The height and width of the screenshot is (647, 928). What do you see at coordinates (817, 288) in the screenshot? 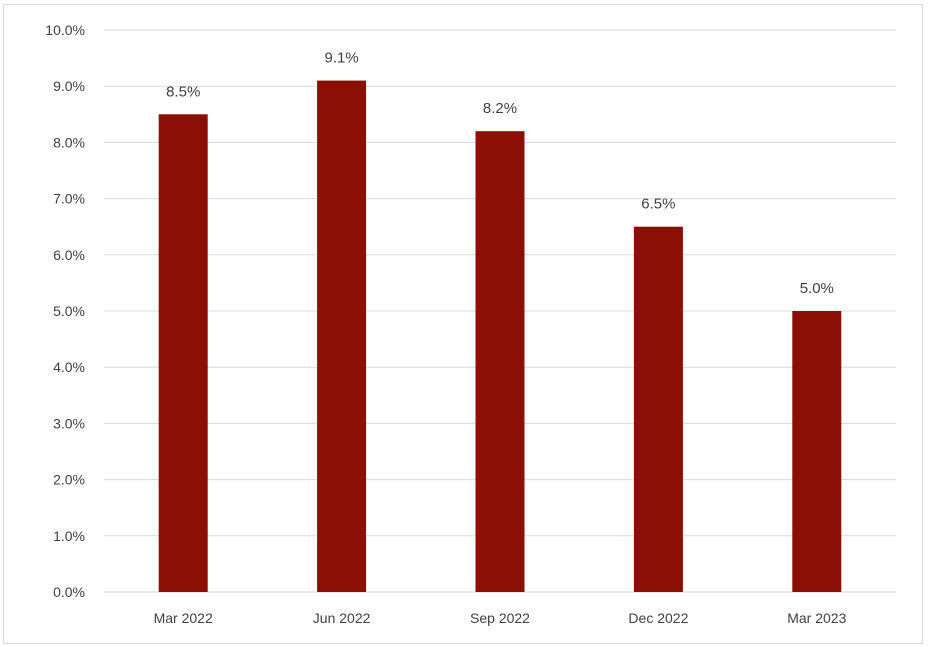
I see `data-label: 5.0%` at bounding box center [817, 288].